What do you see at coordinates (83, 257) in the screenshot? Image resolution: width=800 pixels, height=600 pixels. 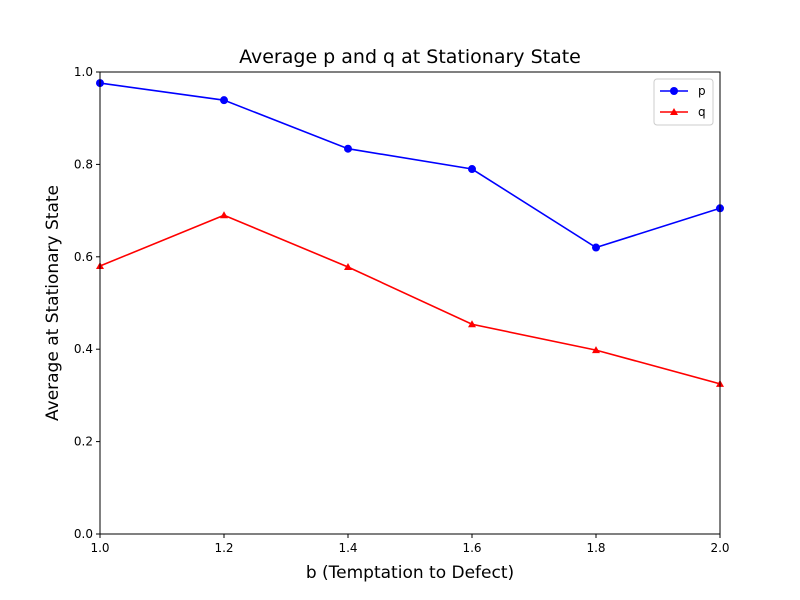 I see `y-tick-label: 0.6` at bounding box center [83, 257].